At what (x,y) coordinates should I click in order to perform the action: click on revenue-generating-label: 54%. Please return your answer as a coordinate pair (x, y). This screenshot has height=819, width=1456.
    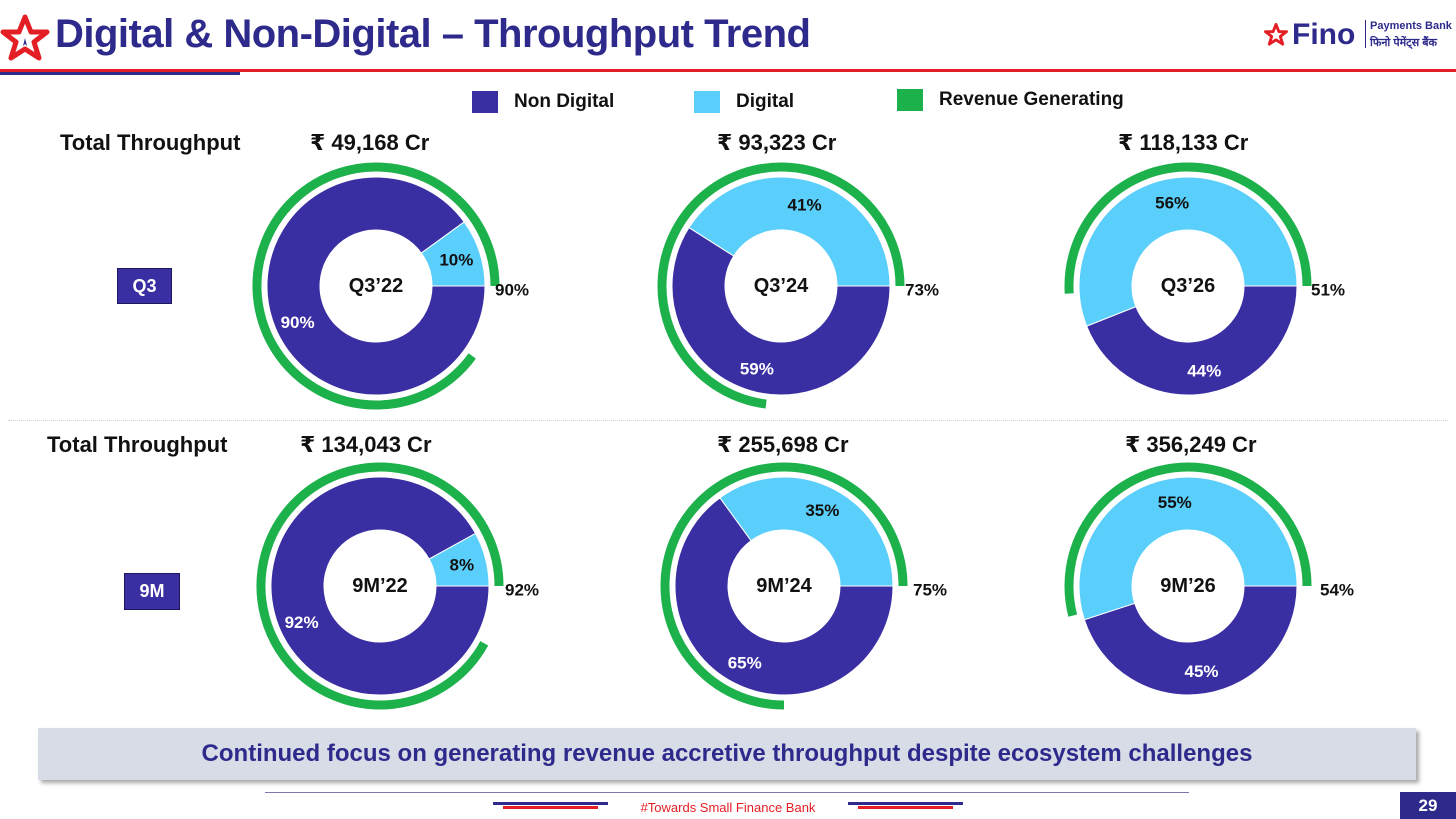
    Looking at the image, I should click on (1337, 590).